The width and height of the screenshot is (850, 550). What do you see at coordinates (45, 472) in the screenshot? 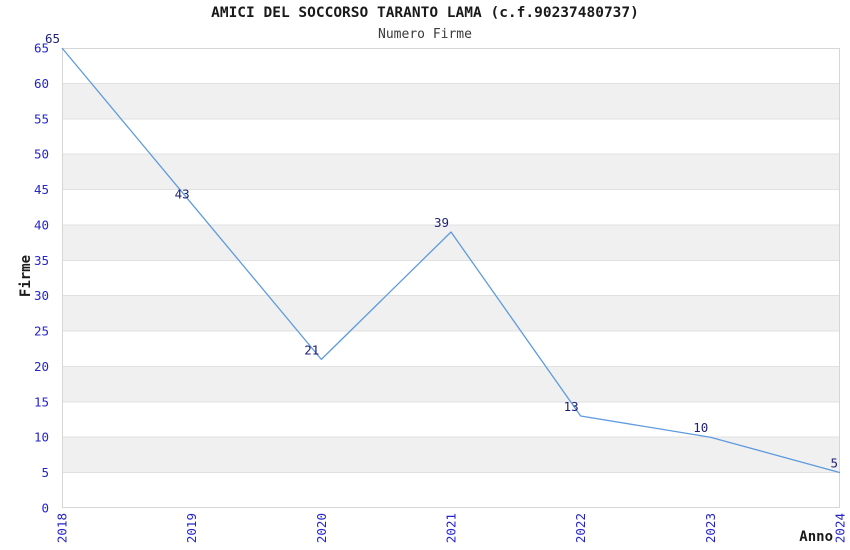
I see `y-tick-label: 5` at bounding box center [45, 472].